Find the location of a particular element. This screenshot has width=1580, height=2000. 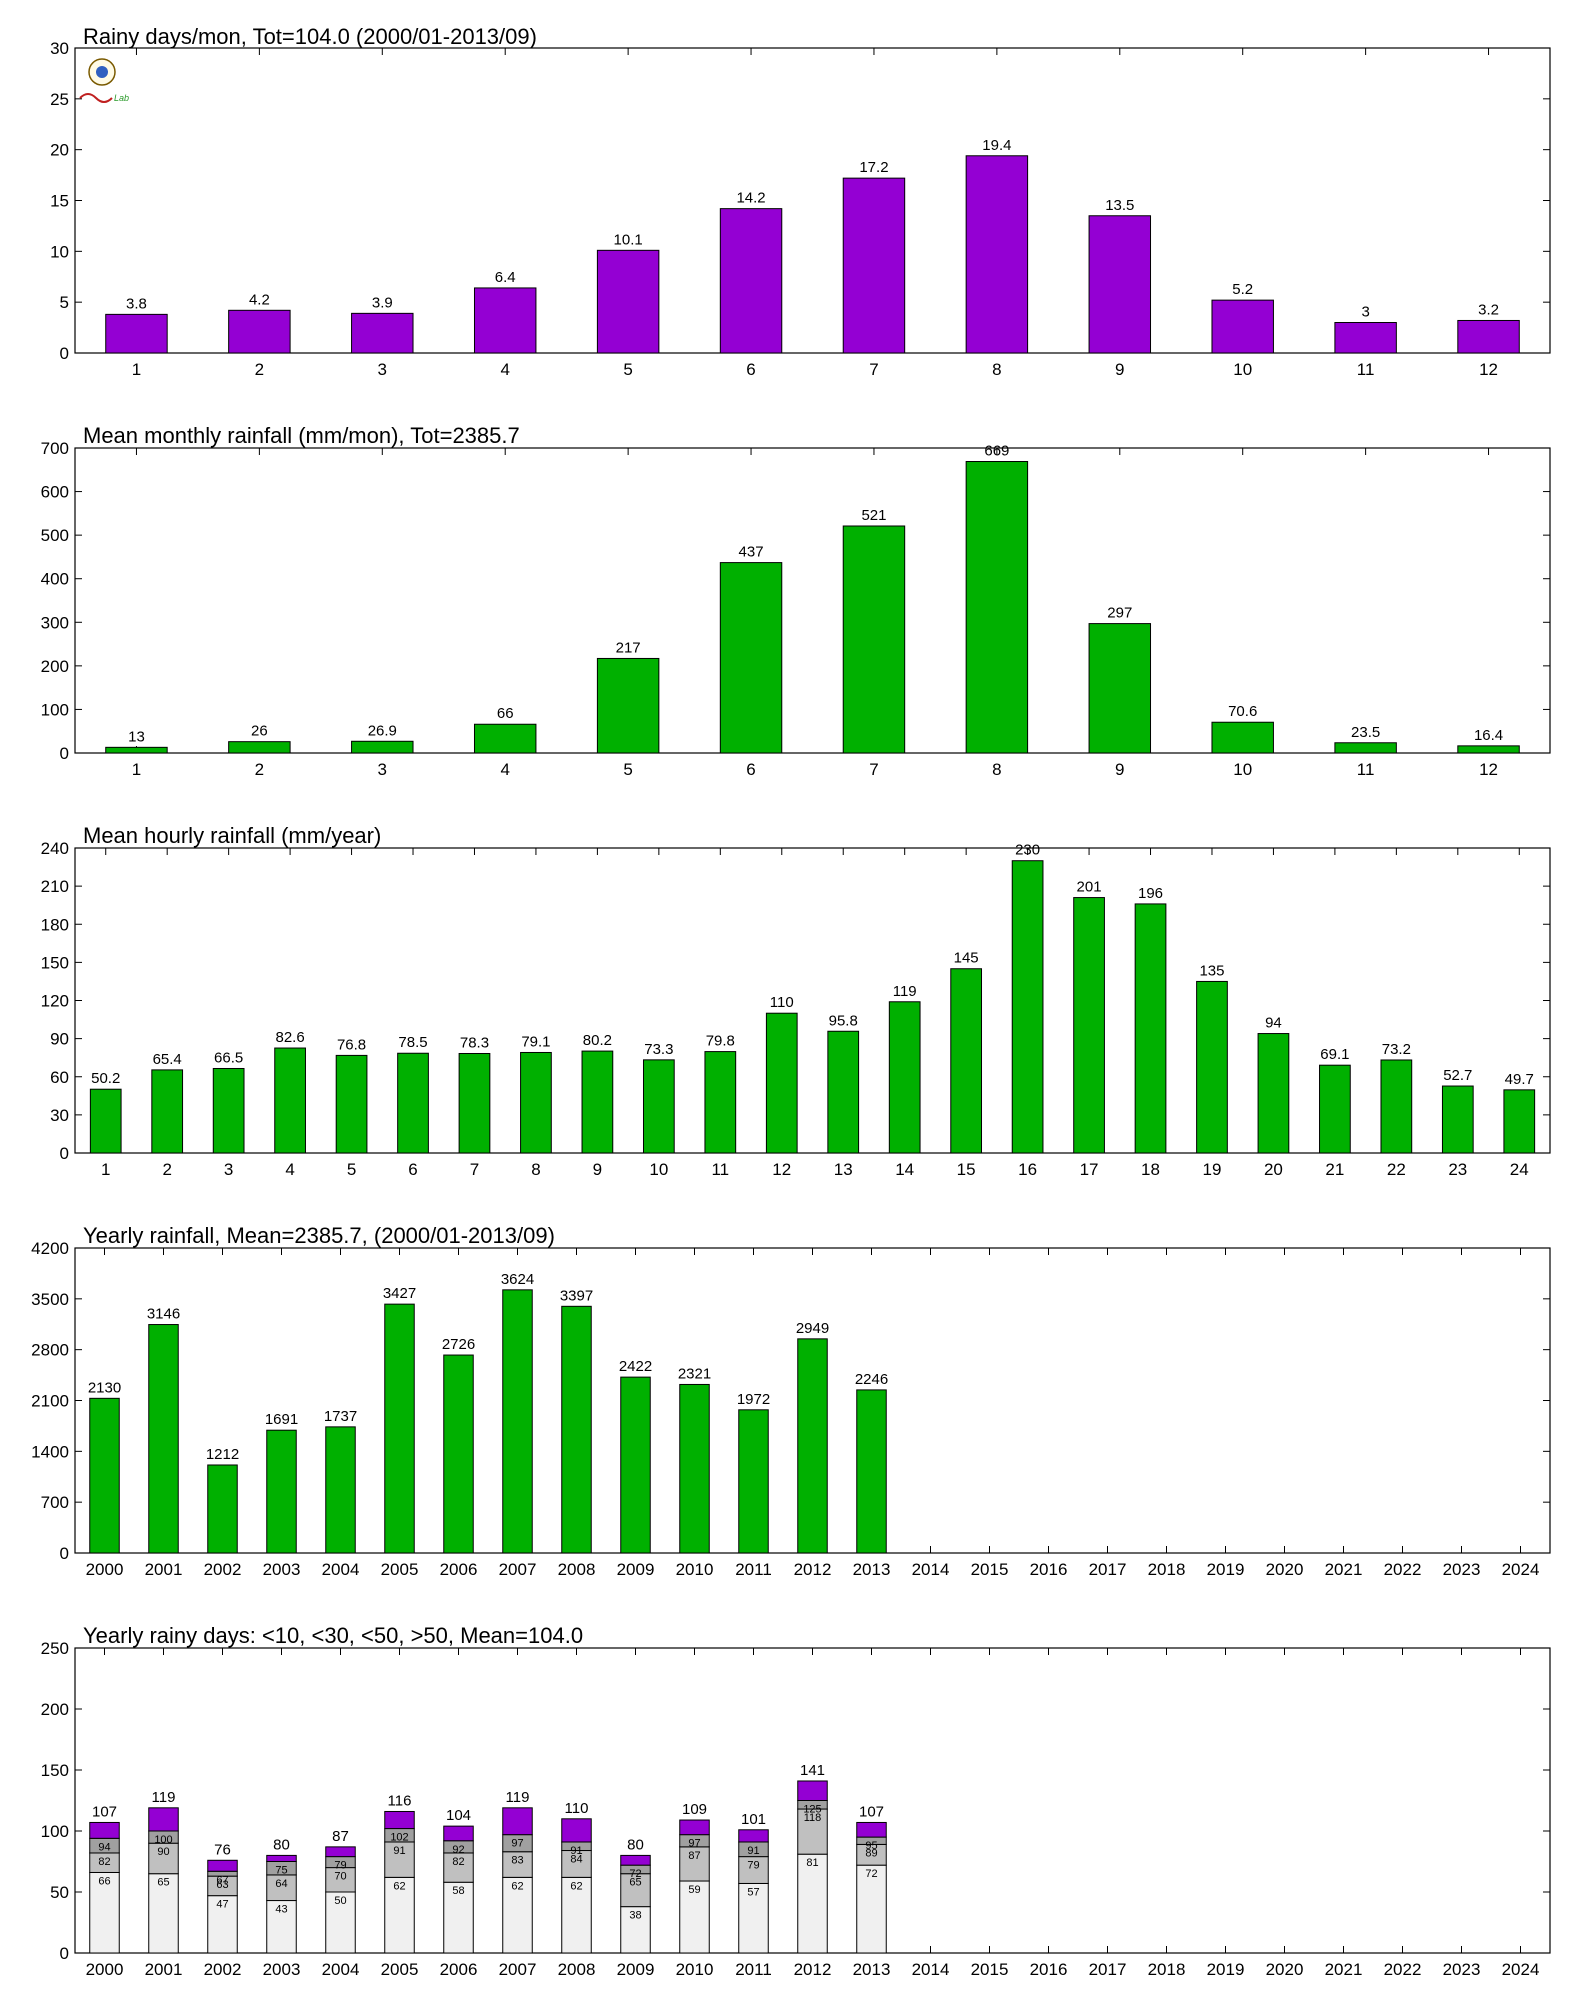

y-tick-label: 1400 is located at coordinates (50, 1451).